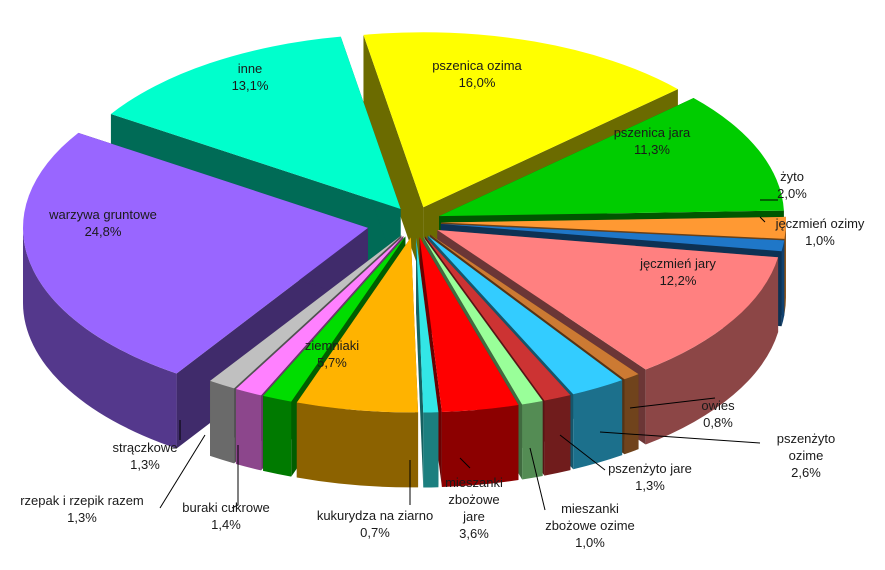 The height and width of the screenshot is (570, 885). I want to click on data-label-line: zbożowe, so click(473, 499).